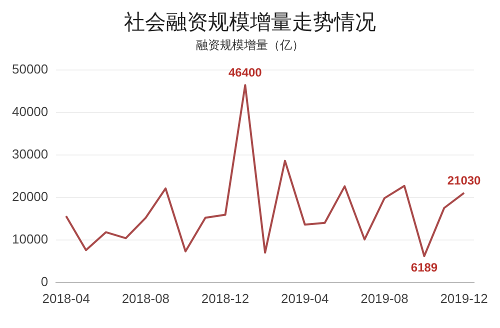 Image resolution: width=500 pixels, height=328 pixels. I want to click on x-tick-label: 2018-08, so click(146, 298).